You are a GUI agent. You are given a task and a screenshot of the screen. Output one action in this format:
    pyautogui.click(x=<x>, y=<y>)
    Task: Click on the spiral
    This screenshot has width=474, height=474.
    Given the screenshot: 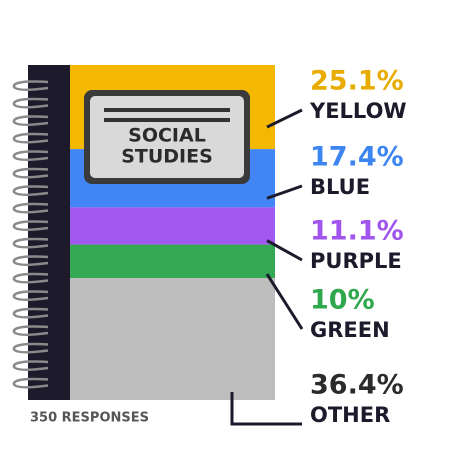 What is the action you would take?
    pyautogui.click(x=30, y=234)
    